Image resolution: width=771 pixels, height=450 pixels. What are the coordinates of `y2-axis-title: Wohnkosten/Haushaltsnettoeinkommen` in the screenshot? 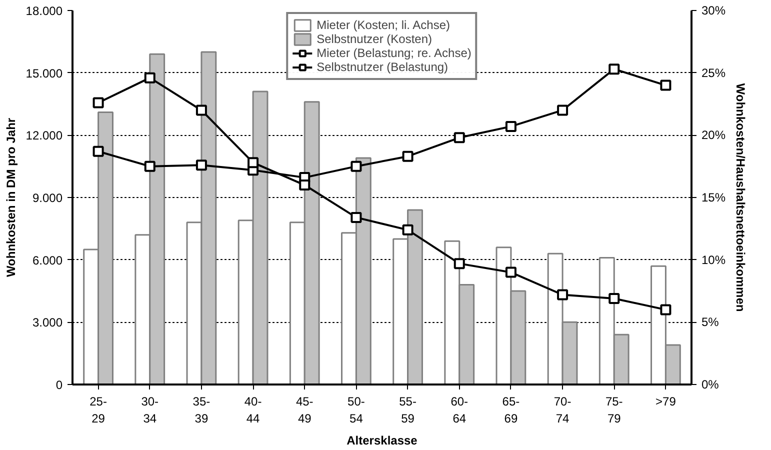 It's located at (741, 197).